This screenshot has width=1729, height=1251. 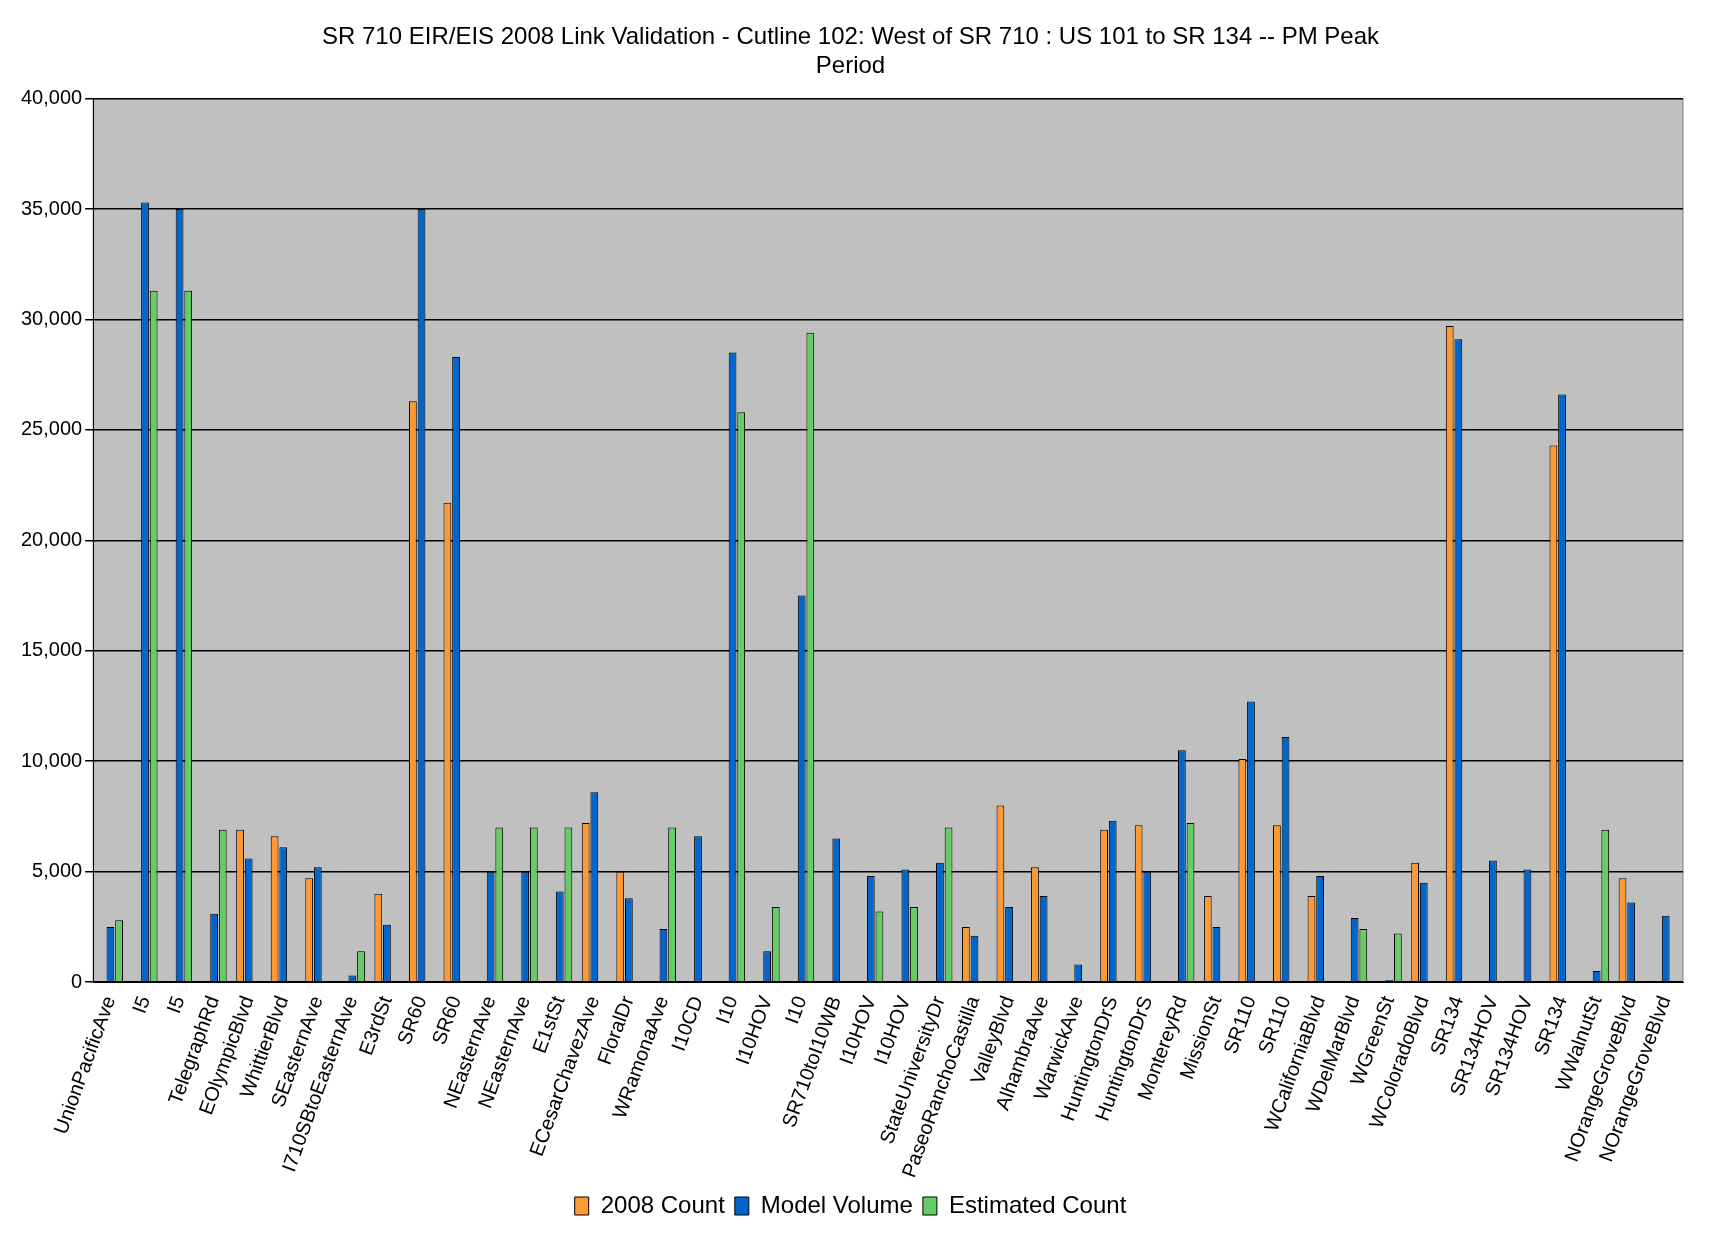 What do you see at coordinates (1037, 1204) in the screenshot?
I see `legend-label: Estimated Count` at bounding box center [1037, 1204].